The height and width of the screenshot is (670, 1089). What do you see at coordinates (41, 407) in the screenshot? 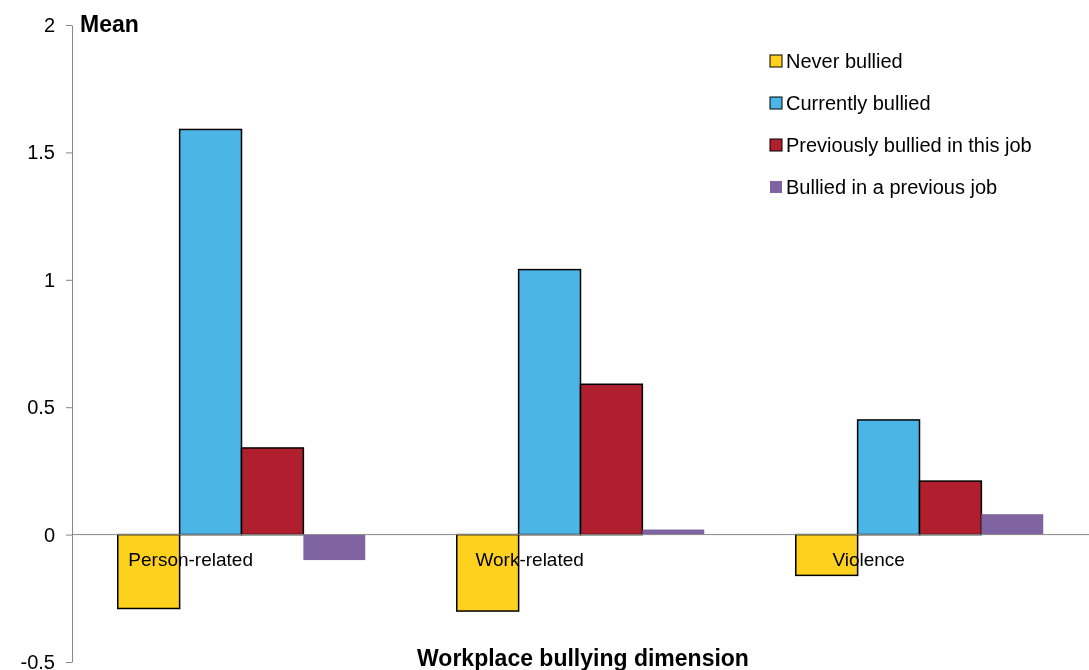
I see `y-tick-label: 0.5` at bounding box center [41, 407].